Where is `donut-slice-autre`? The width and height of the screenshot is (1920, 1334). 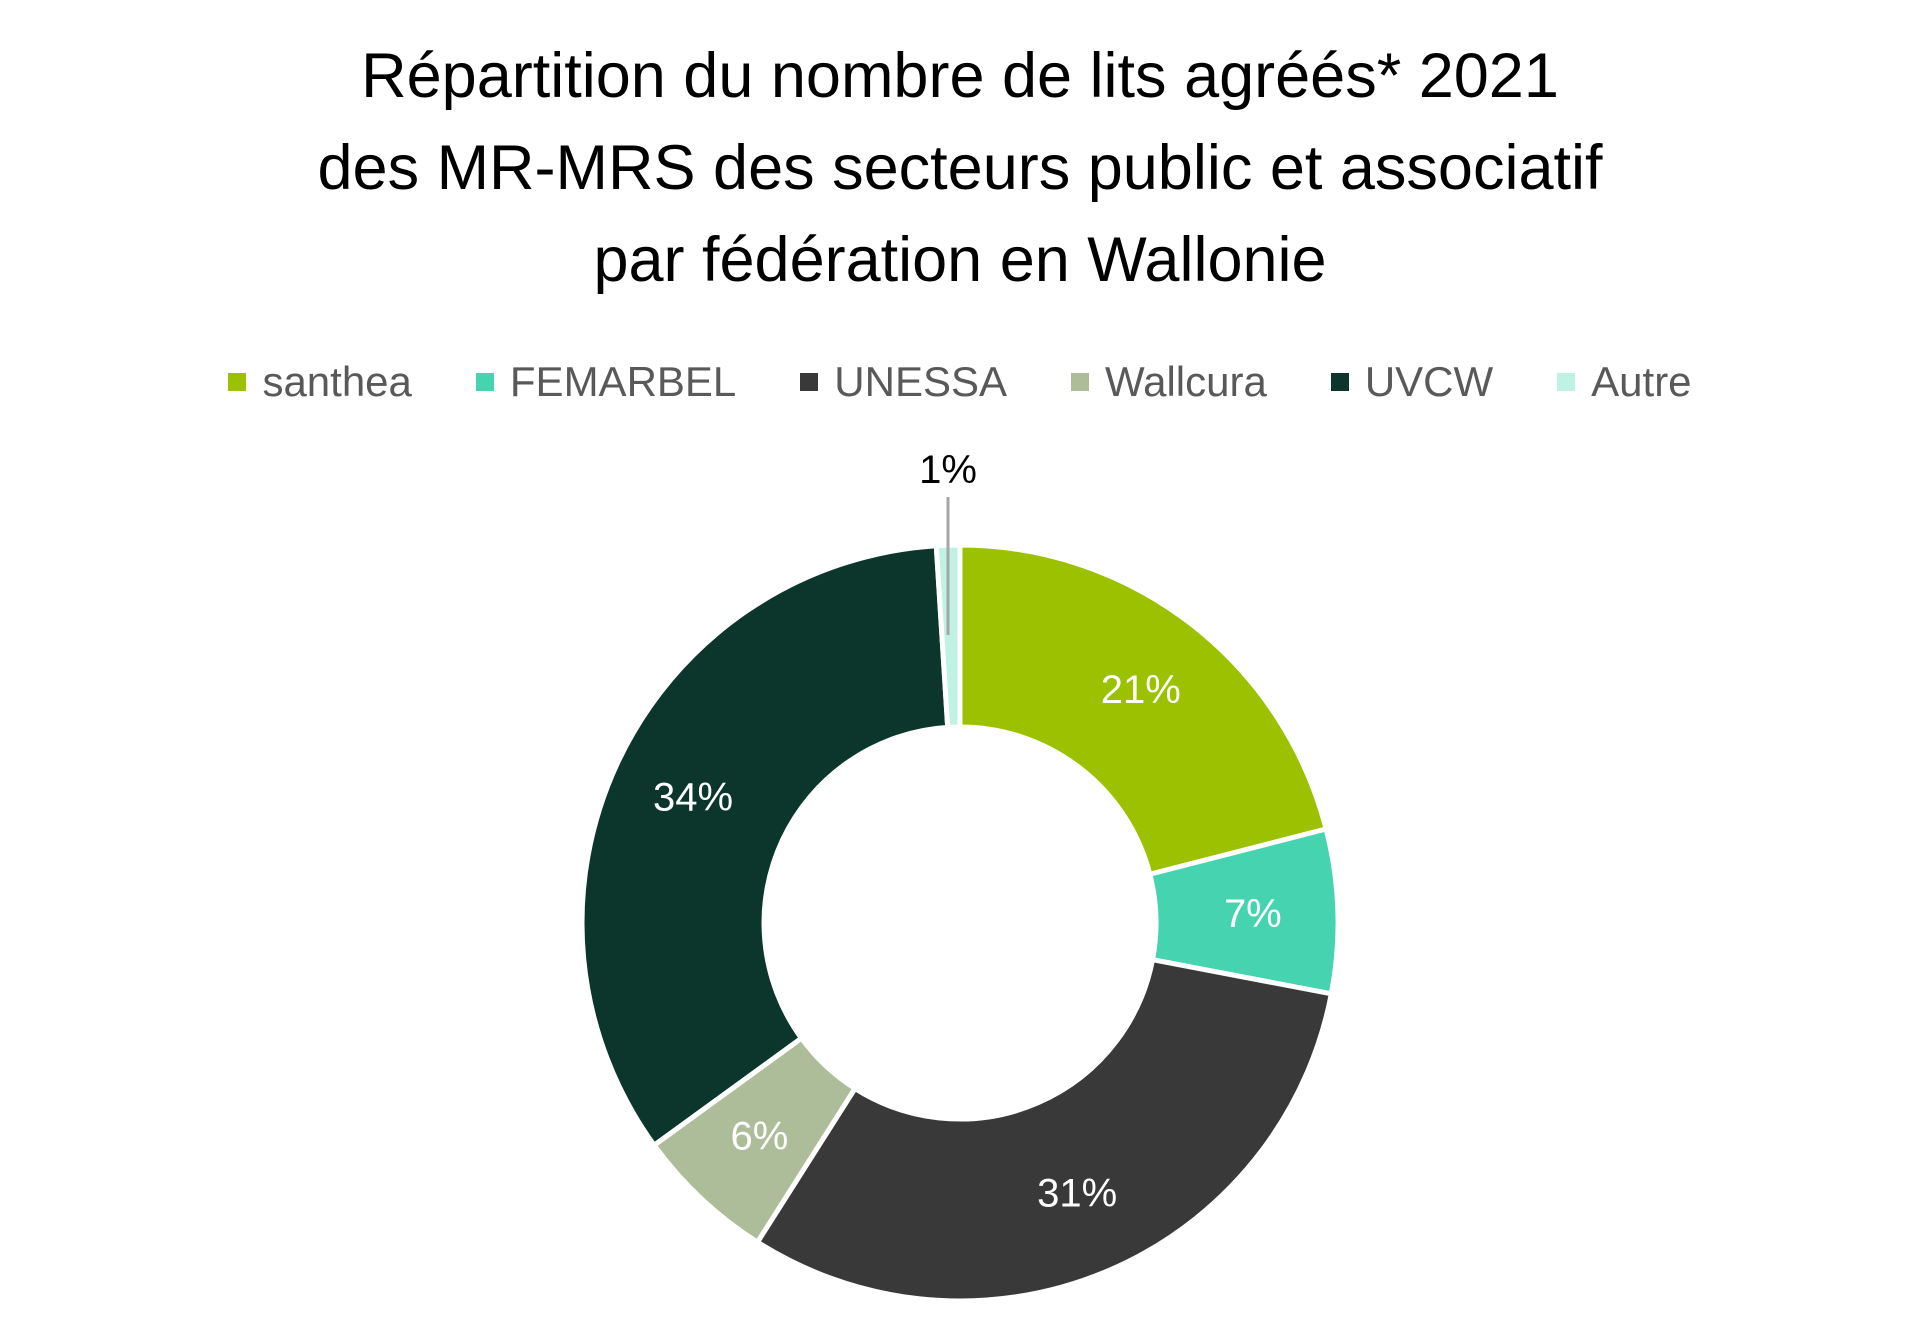
donut-slice-autre is located at coordinates (948, 636).